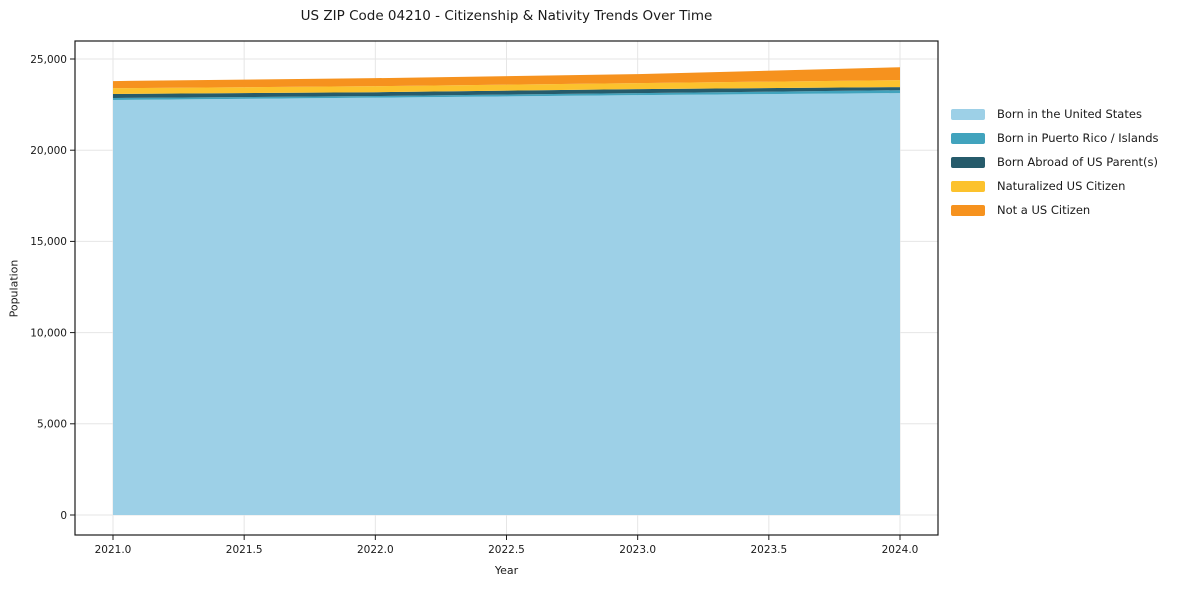 The width and height of the screenshot is (1189, 590). I want to click on legend-item-4: Not a US Citizen, so click(1055, 210).